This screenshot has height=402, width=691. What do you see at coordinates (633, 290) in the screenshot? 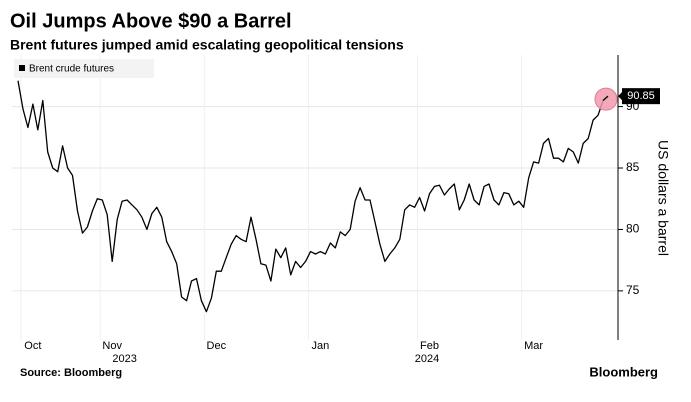
I see `y-tick-label: 75` at bounding box center [633, 290].